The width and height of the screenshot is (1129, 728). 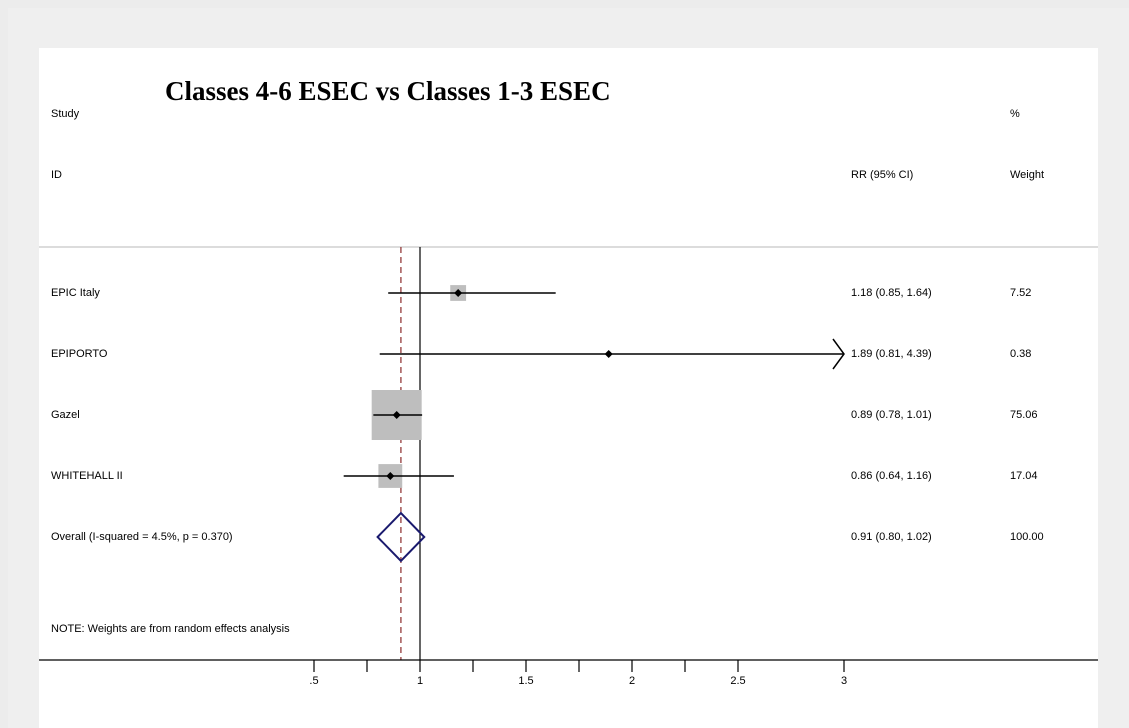 What do you see at coordinates (737, 681) in the screenshot?
I see `x-tick-label: 2.5` at bounding box center [737, 681].